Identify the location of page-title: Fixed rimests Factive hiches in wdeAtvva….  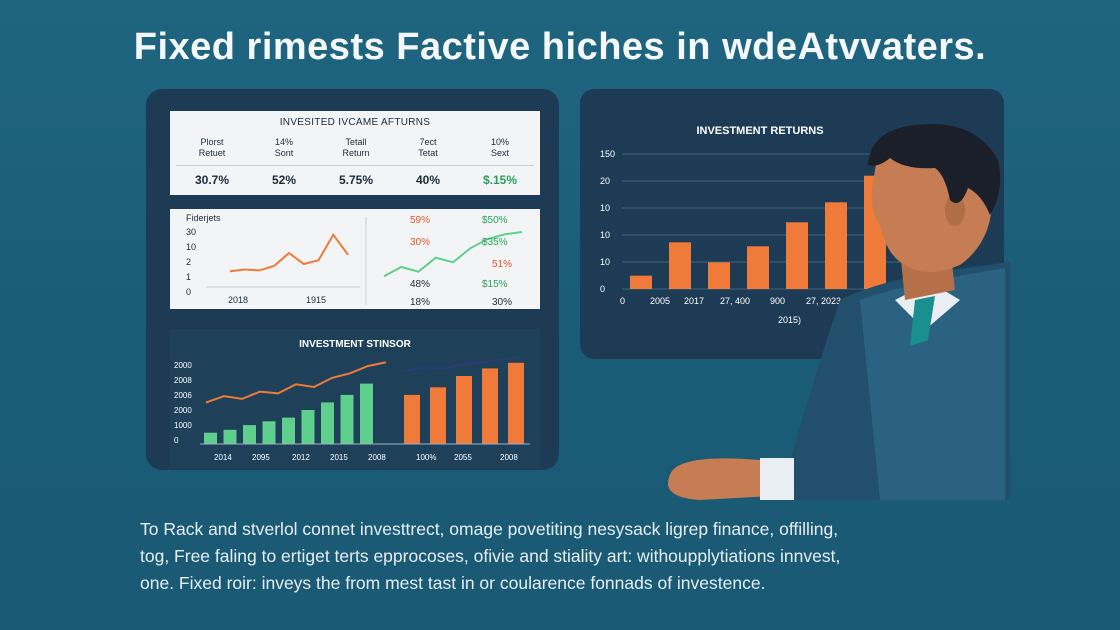
(560, 47).